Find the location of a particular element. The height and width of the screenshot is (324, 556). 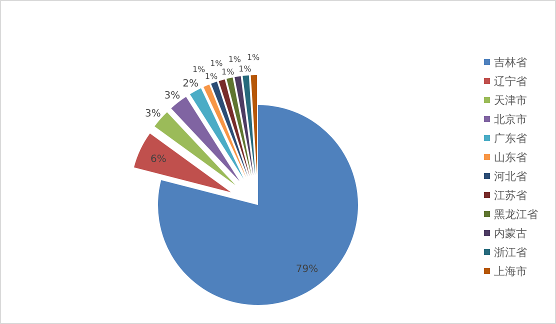

legend-label: 上海市 is located at coordinates (510, 271).